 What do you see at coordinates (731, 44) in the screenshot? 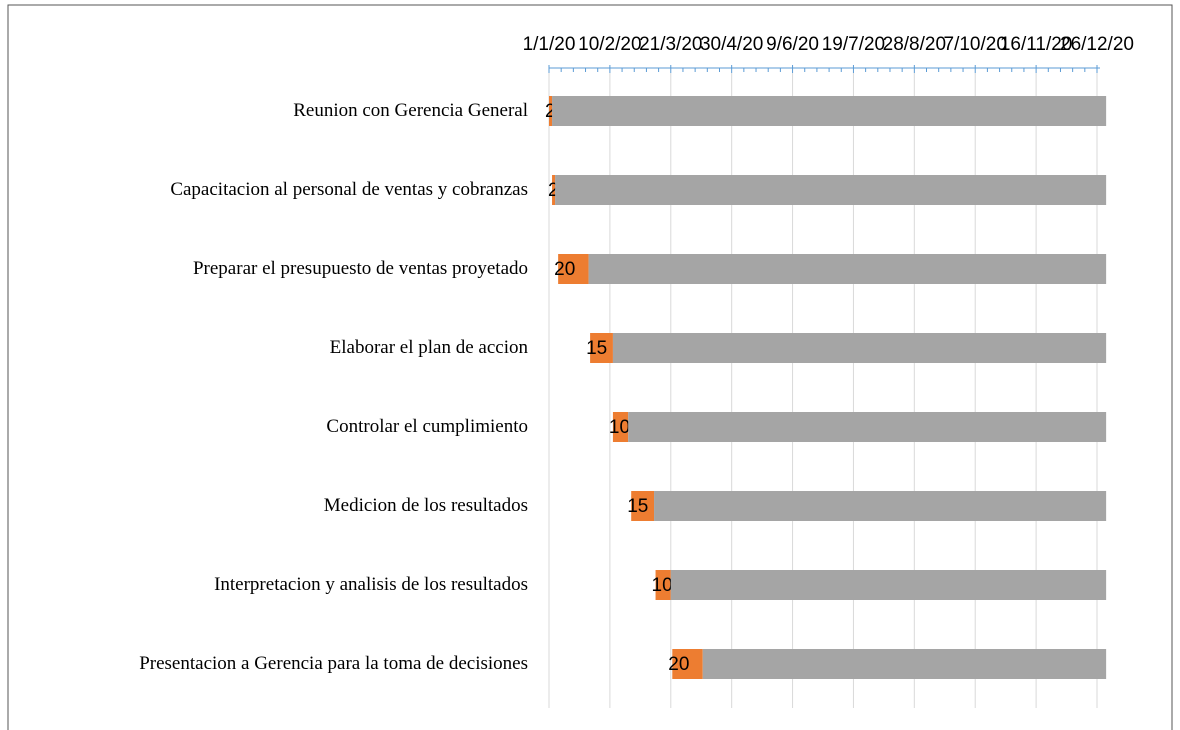
I see `x-tick-label: 30/4/20` at bounding box center [731, 44].